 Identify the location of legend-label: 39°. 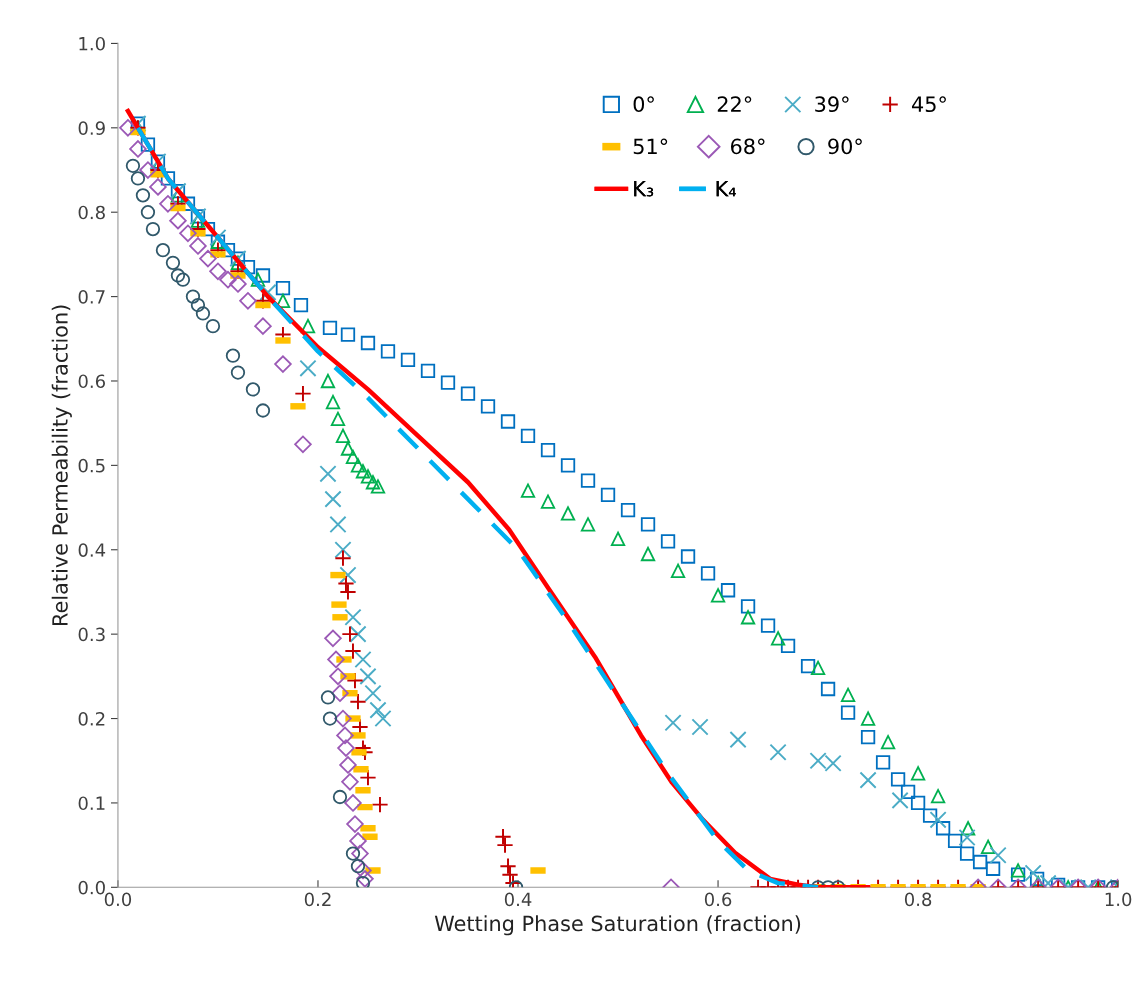
(832, 104).